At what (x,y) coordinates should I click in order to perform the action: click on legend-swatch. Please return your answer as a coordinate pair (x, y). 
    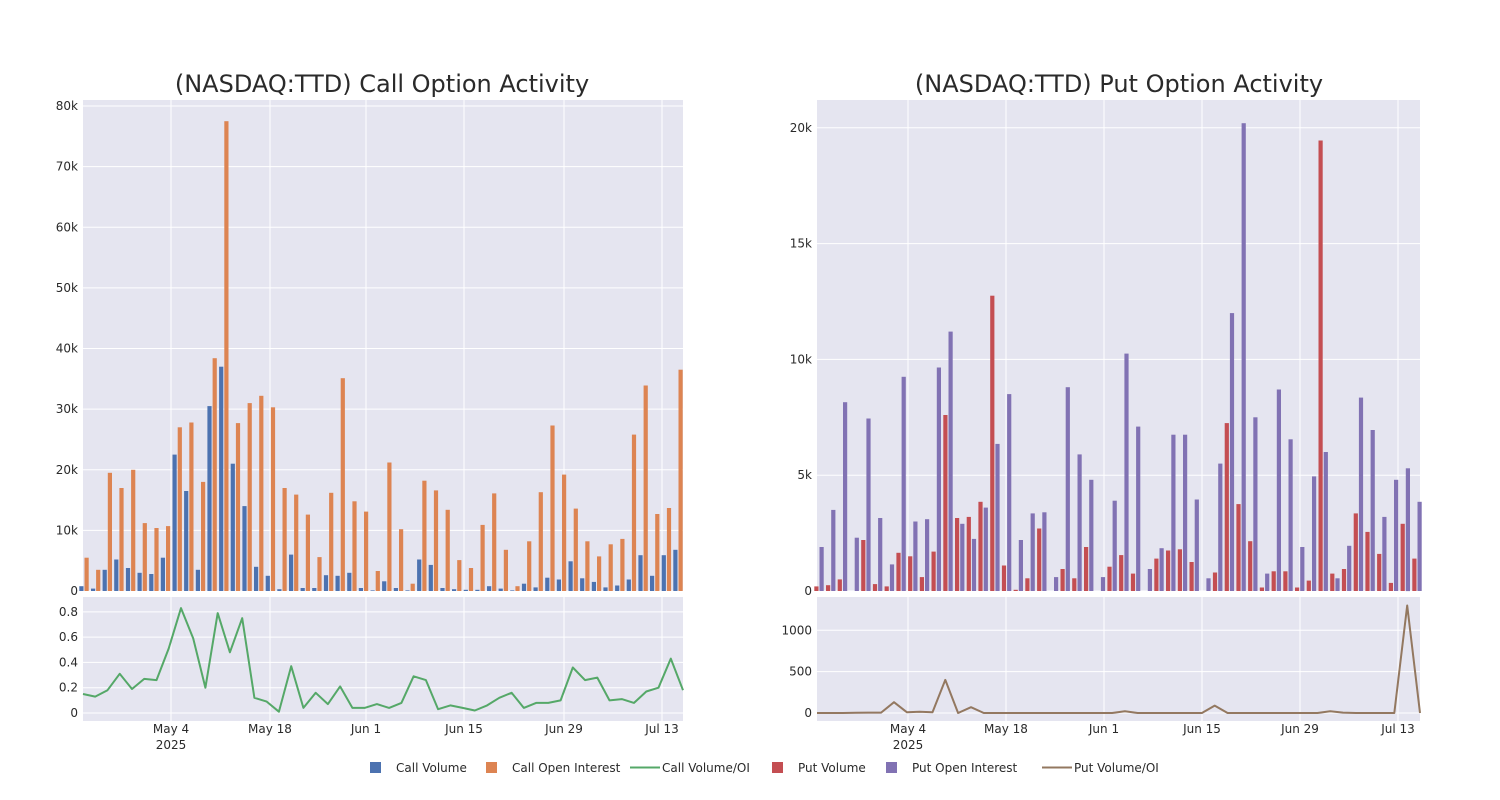
    Looking at the image, I should click on (375, 767).